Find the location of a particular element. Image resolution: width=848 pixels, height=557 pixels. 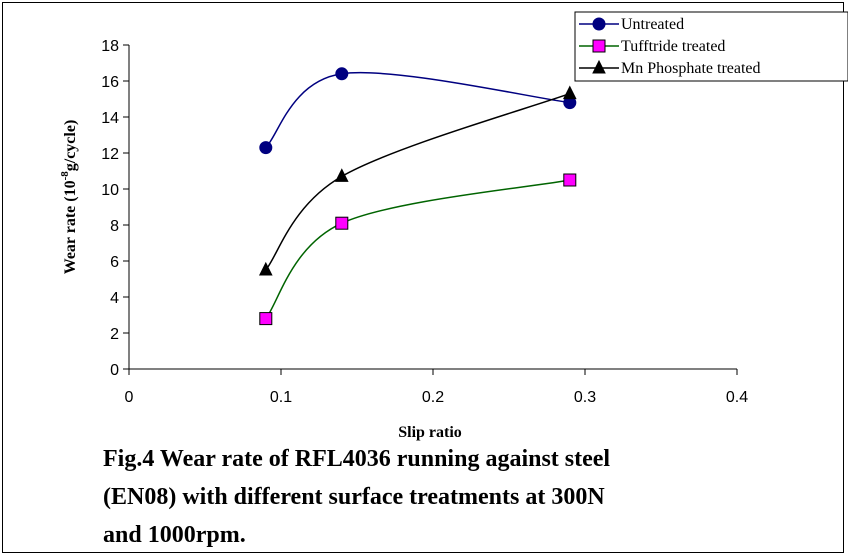

legend-label: Mn Phosphate treated is located at coordinates (691, 68).